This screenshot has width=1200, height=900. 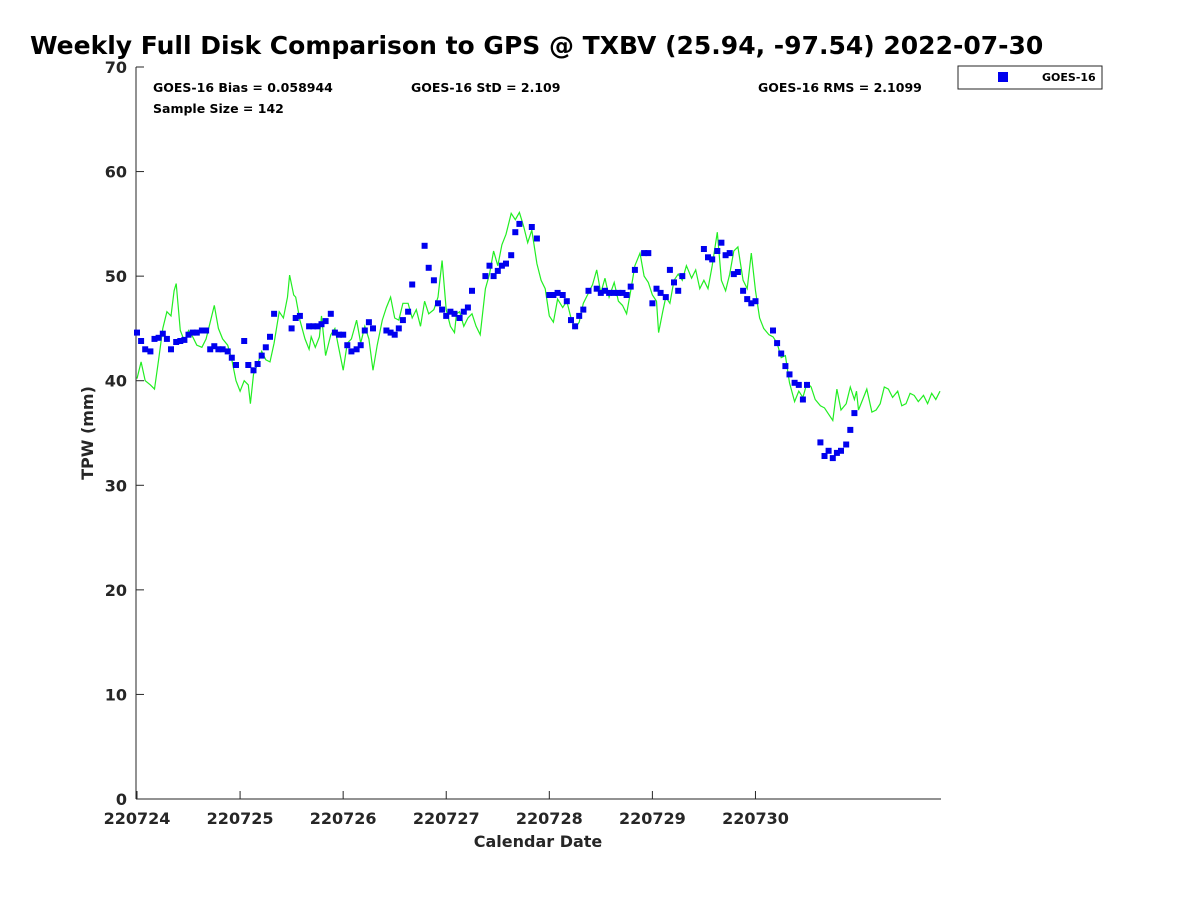 I want to click on y-tick-label: 40, so click(x=116, y=381).